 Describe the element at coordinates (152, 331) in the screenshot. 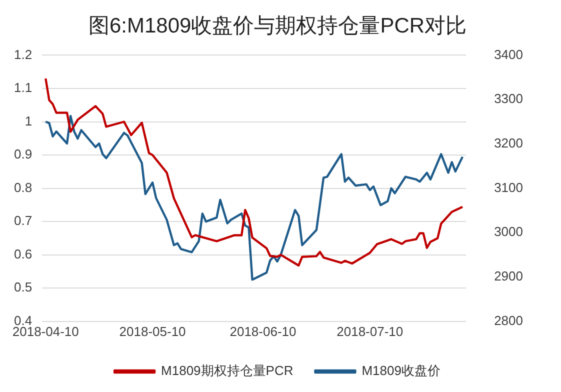

I see `x-tick-label: 2018-05-10` at that location.